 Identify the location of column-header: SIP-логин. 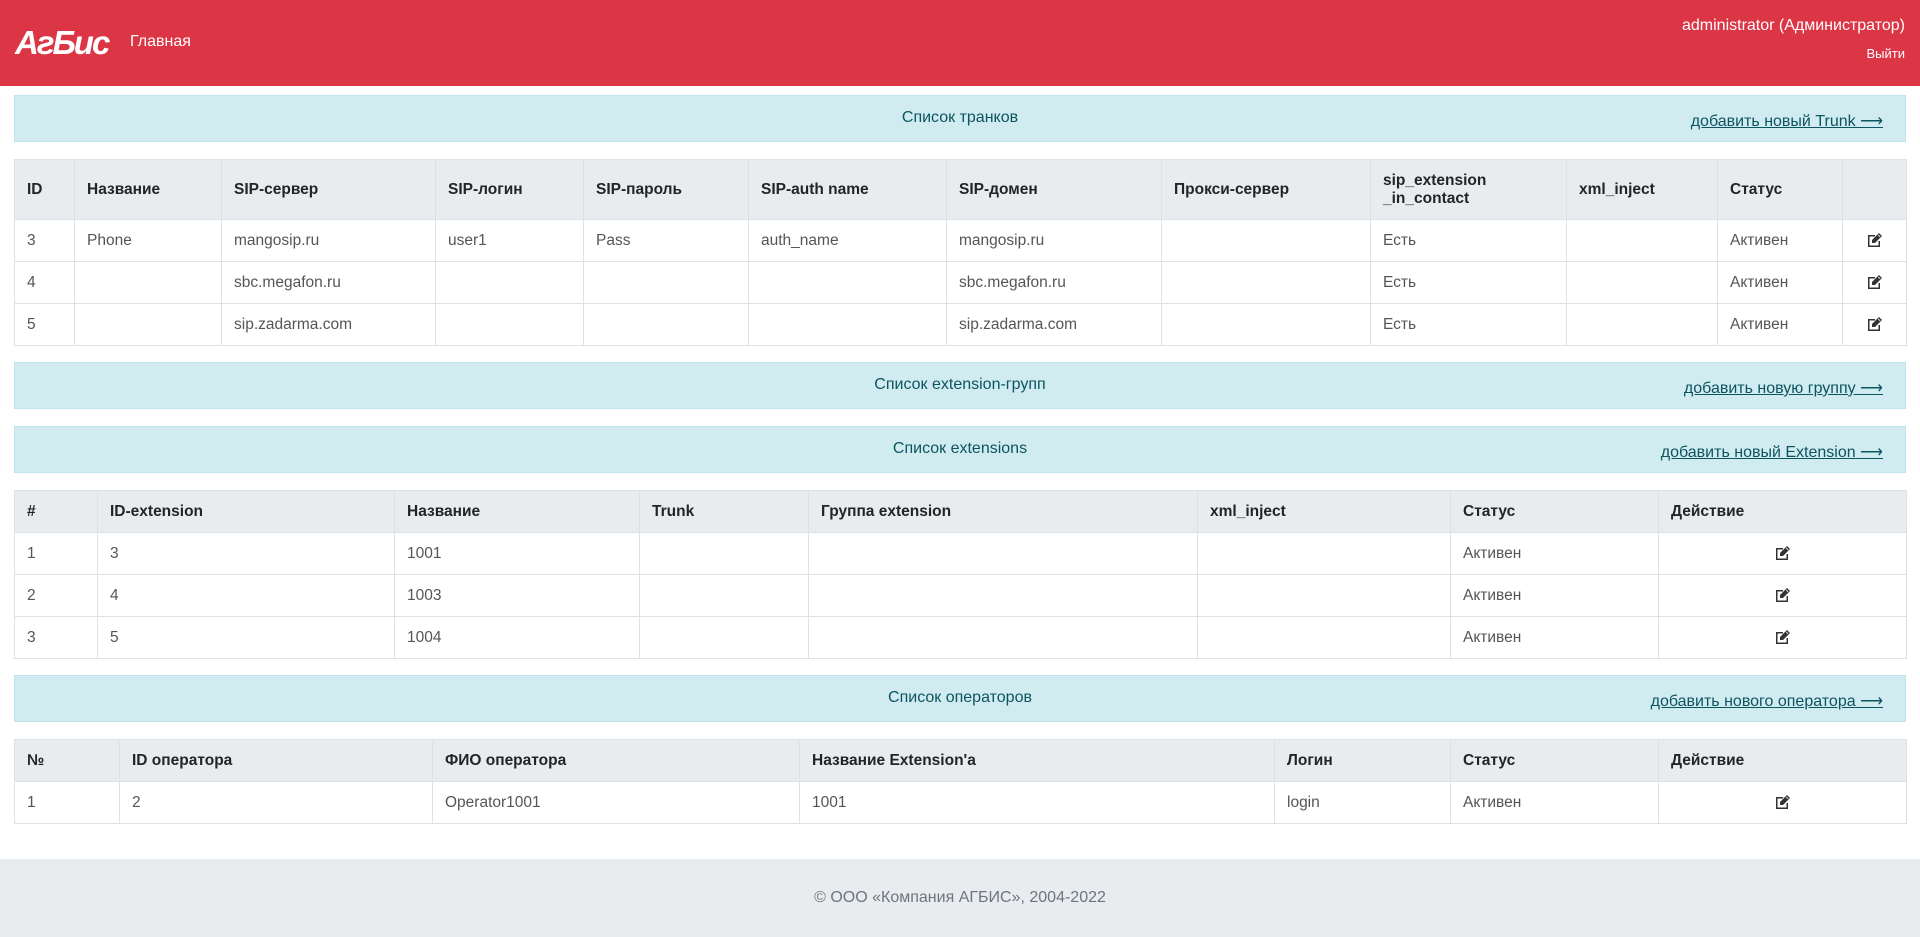
(509, 189).